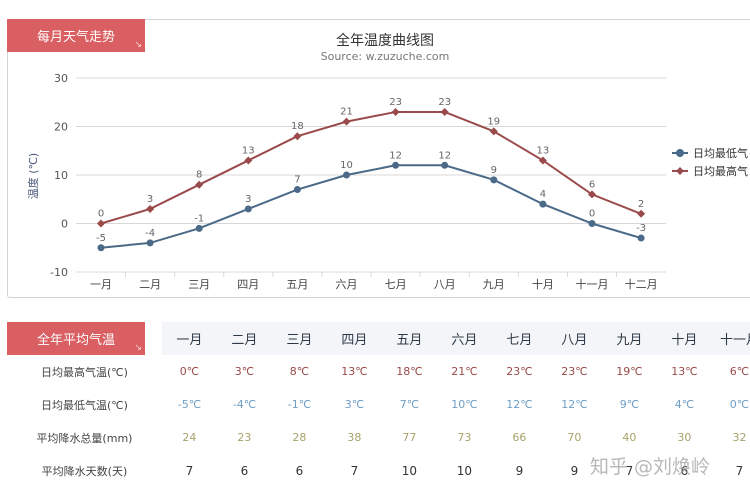 The image size is (750, 500). I want to click on legend-label-high: 日均最高气, so click(720, 171).